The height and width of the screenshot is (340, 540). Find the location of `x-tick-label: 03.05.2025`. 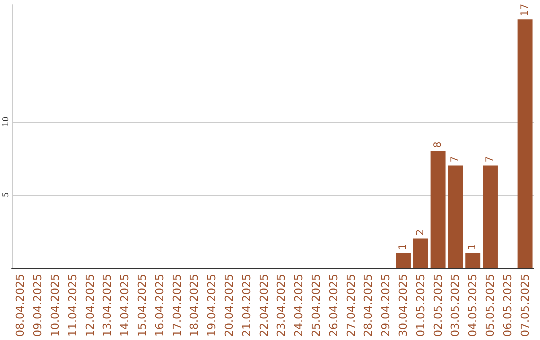

x-tick-label: 03.05.2025 is located at coordinates (455, 306).